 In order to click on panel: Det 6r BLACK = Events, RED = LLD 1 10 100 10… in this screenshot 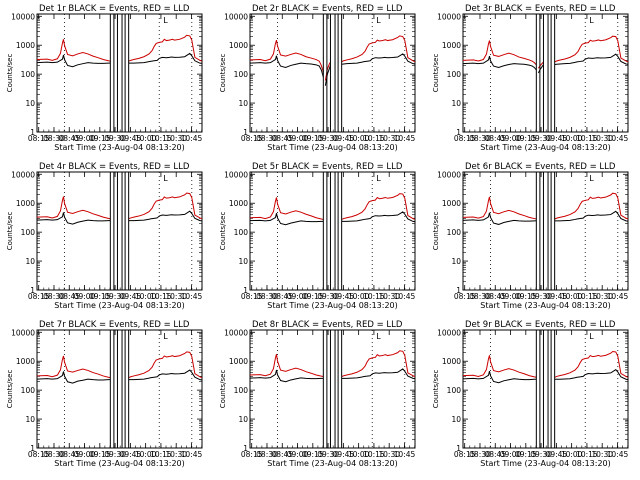, I will do `click(530, 236)`.